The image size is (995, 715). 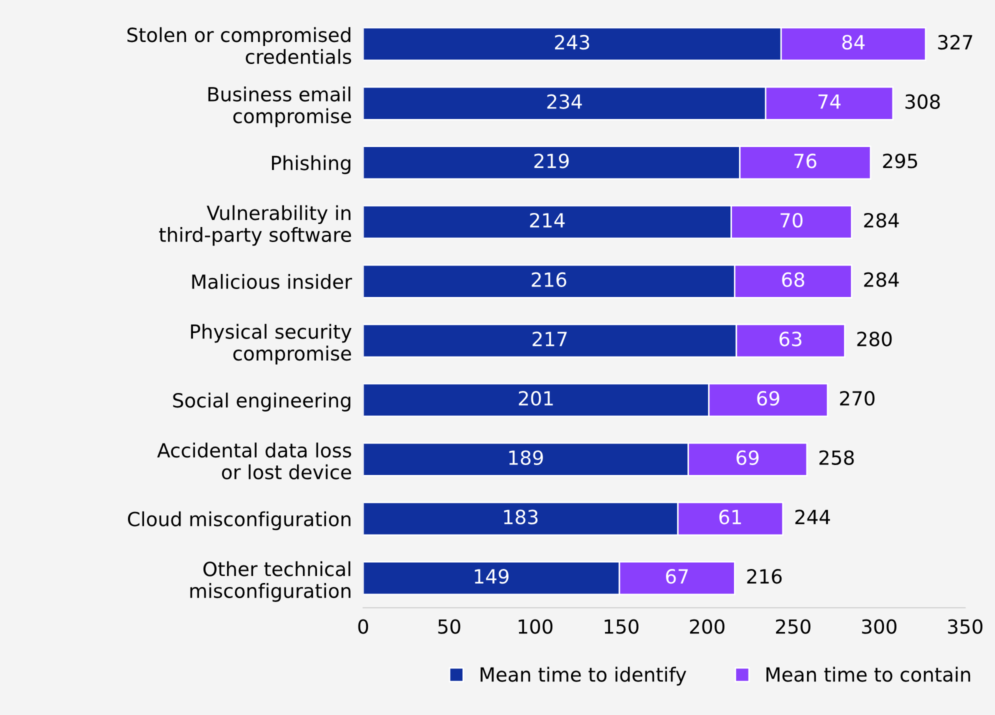 I want to click on x-tick-label: 150, so click(x=621, y=626).